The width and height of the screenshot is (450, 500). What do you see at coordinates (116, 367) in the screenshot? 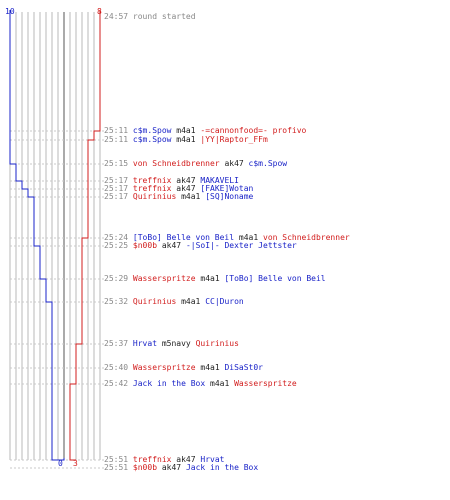
I see `event-time: 25:40` at bounding box center [116, 367].